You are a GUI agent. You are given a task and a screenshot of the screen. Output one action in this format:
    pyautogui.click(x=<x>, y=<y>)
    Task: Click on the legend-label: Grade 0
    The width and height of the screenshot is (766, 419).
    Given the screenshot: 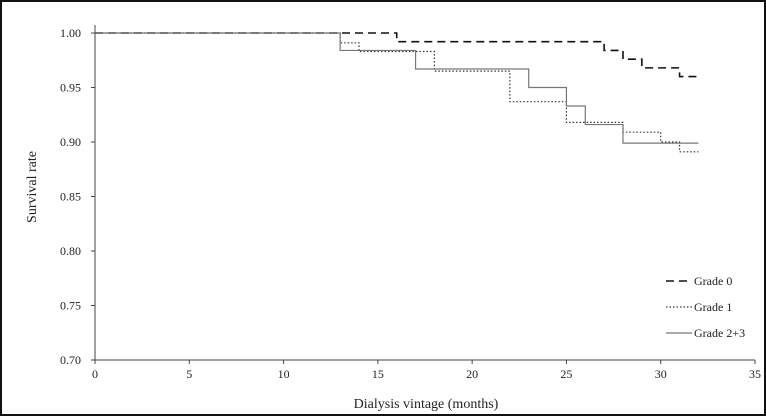 What is the action you would take?
    pyautogui.click(x=713, y=281)
    